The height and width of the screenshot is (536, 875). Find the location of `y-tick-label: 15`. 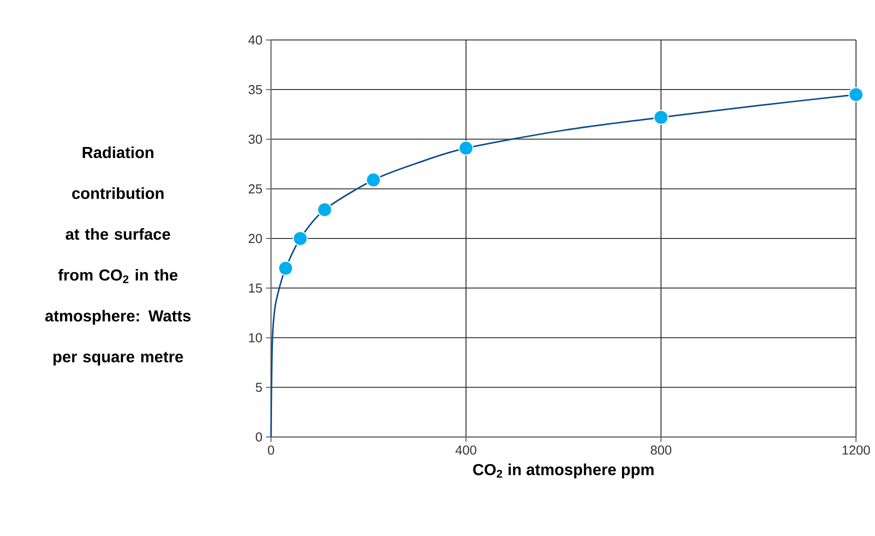

y-tick-label: 15 is located at coordinates (255, 288).